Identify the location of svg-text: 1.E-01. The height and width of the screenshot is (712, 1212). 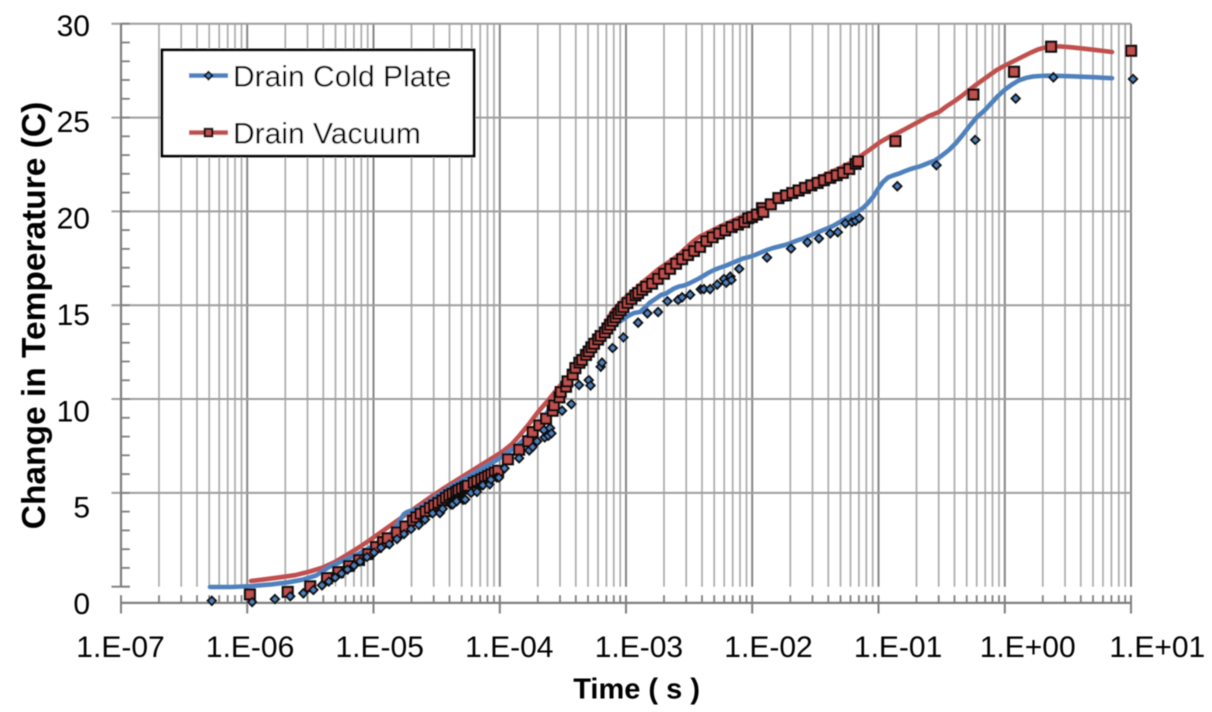
(898, 647).